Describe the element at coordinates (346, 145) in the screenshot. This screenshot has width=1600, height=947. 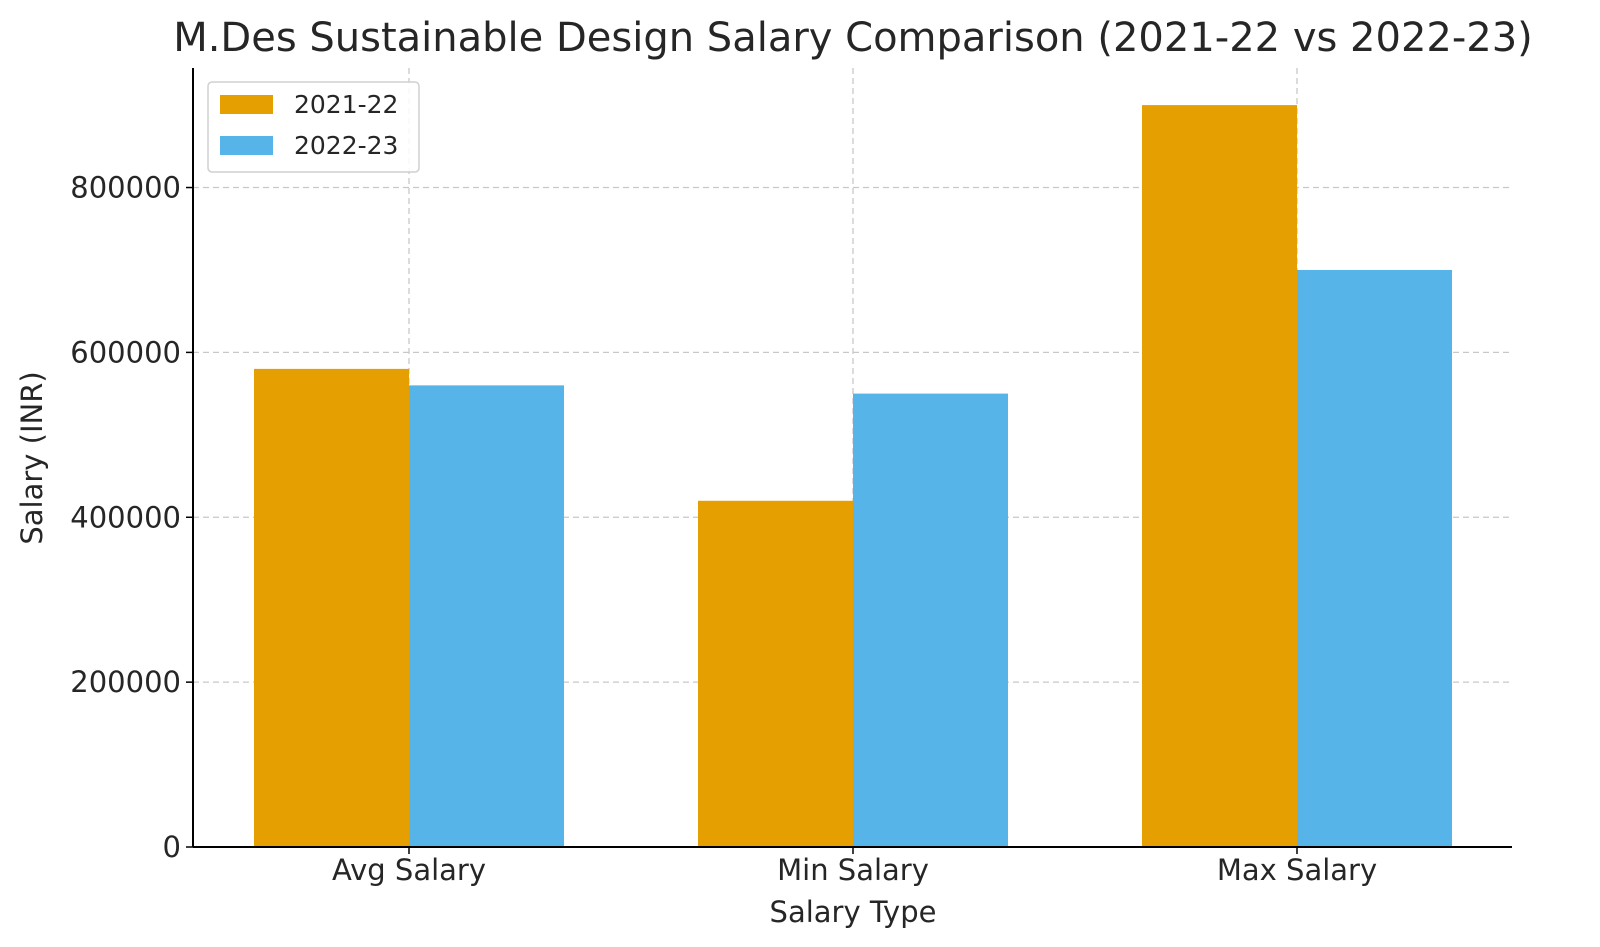
I see `legend-label-2022-23: 2022-23` at that location.